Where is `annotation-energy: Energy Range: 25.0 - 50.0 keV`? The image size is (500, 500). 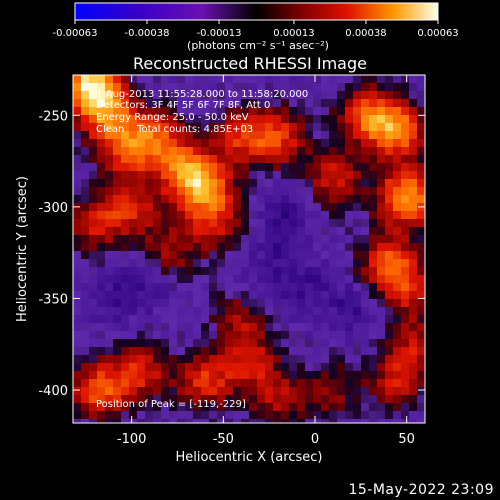
annotation-energy: Energy Range: 25.0 - 50.0 keV is located at coordinates (172, 117).